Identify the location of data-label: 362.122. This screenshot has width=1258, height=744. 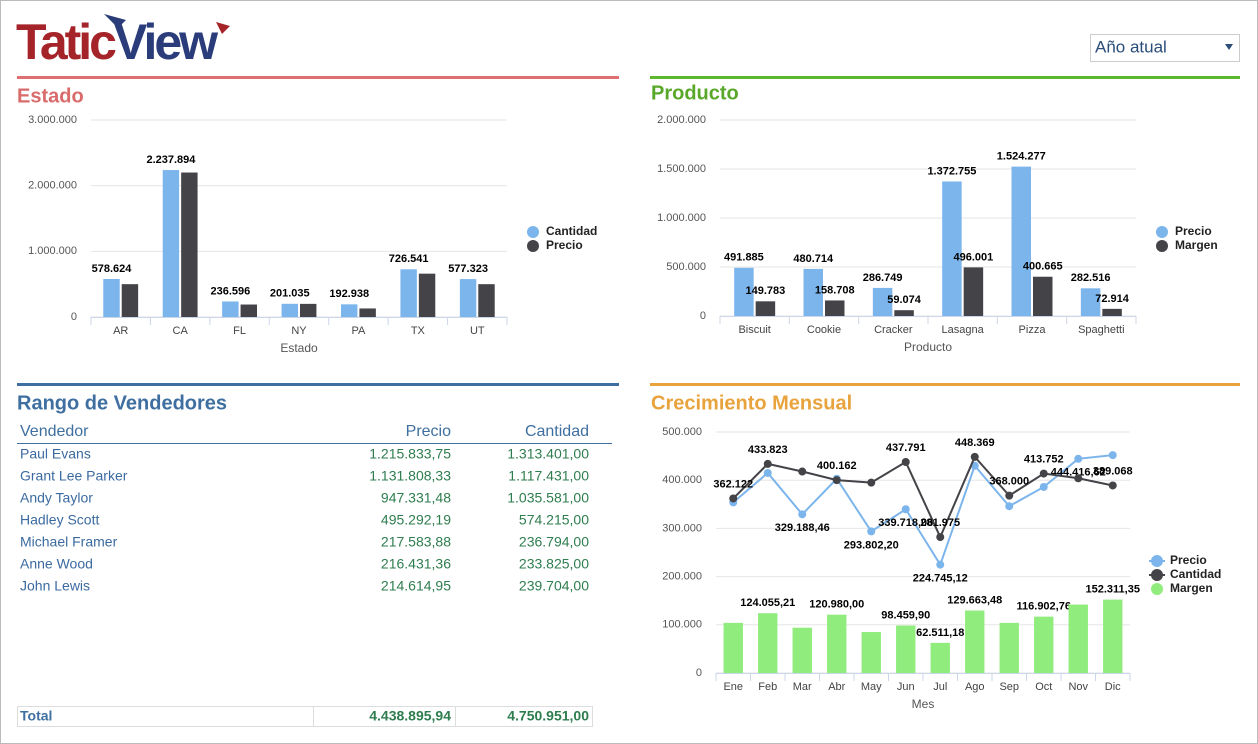
(733, 484).